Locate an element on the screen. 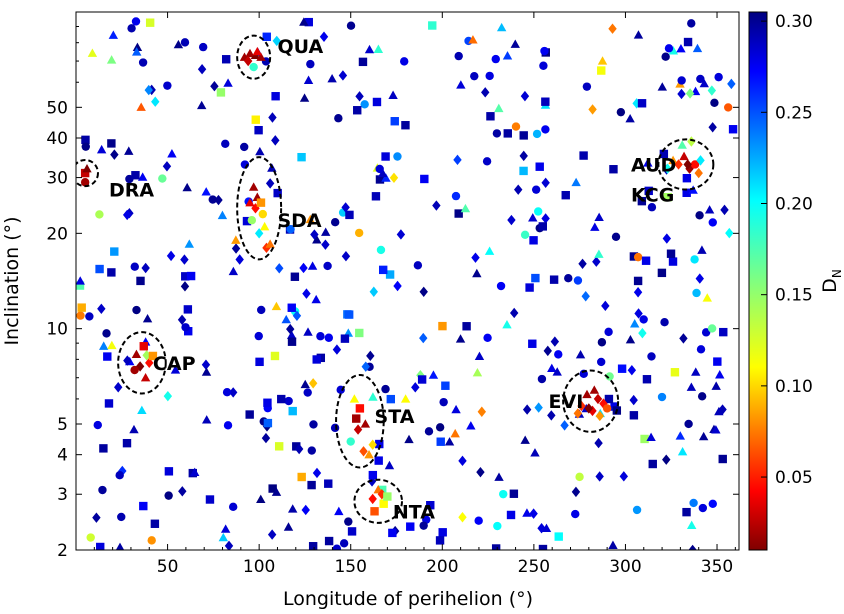 This screenshot has width=844, height=614. y-tick-label: 40 is located at coordinates (57, 139).